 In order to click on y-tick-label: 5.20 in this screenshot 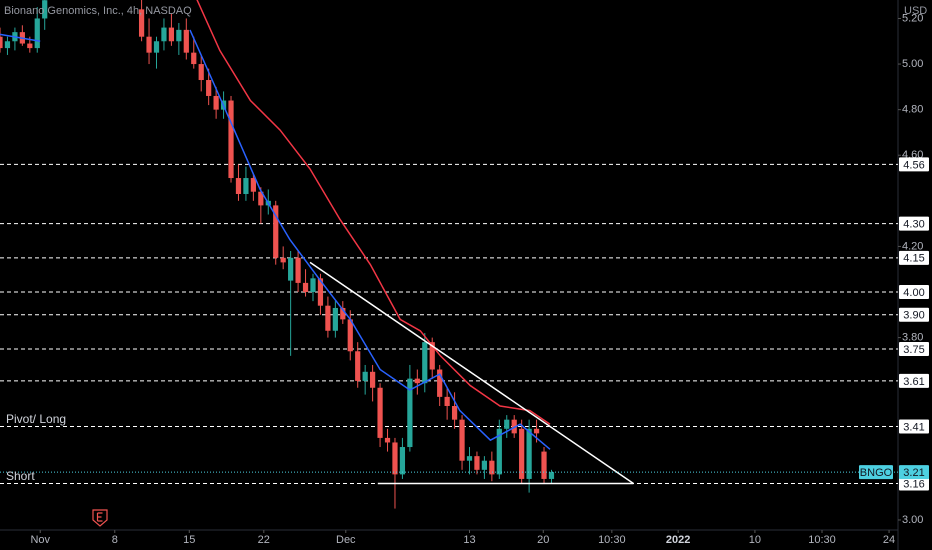, I will do `click(912, 18)`.